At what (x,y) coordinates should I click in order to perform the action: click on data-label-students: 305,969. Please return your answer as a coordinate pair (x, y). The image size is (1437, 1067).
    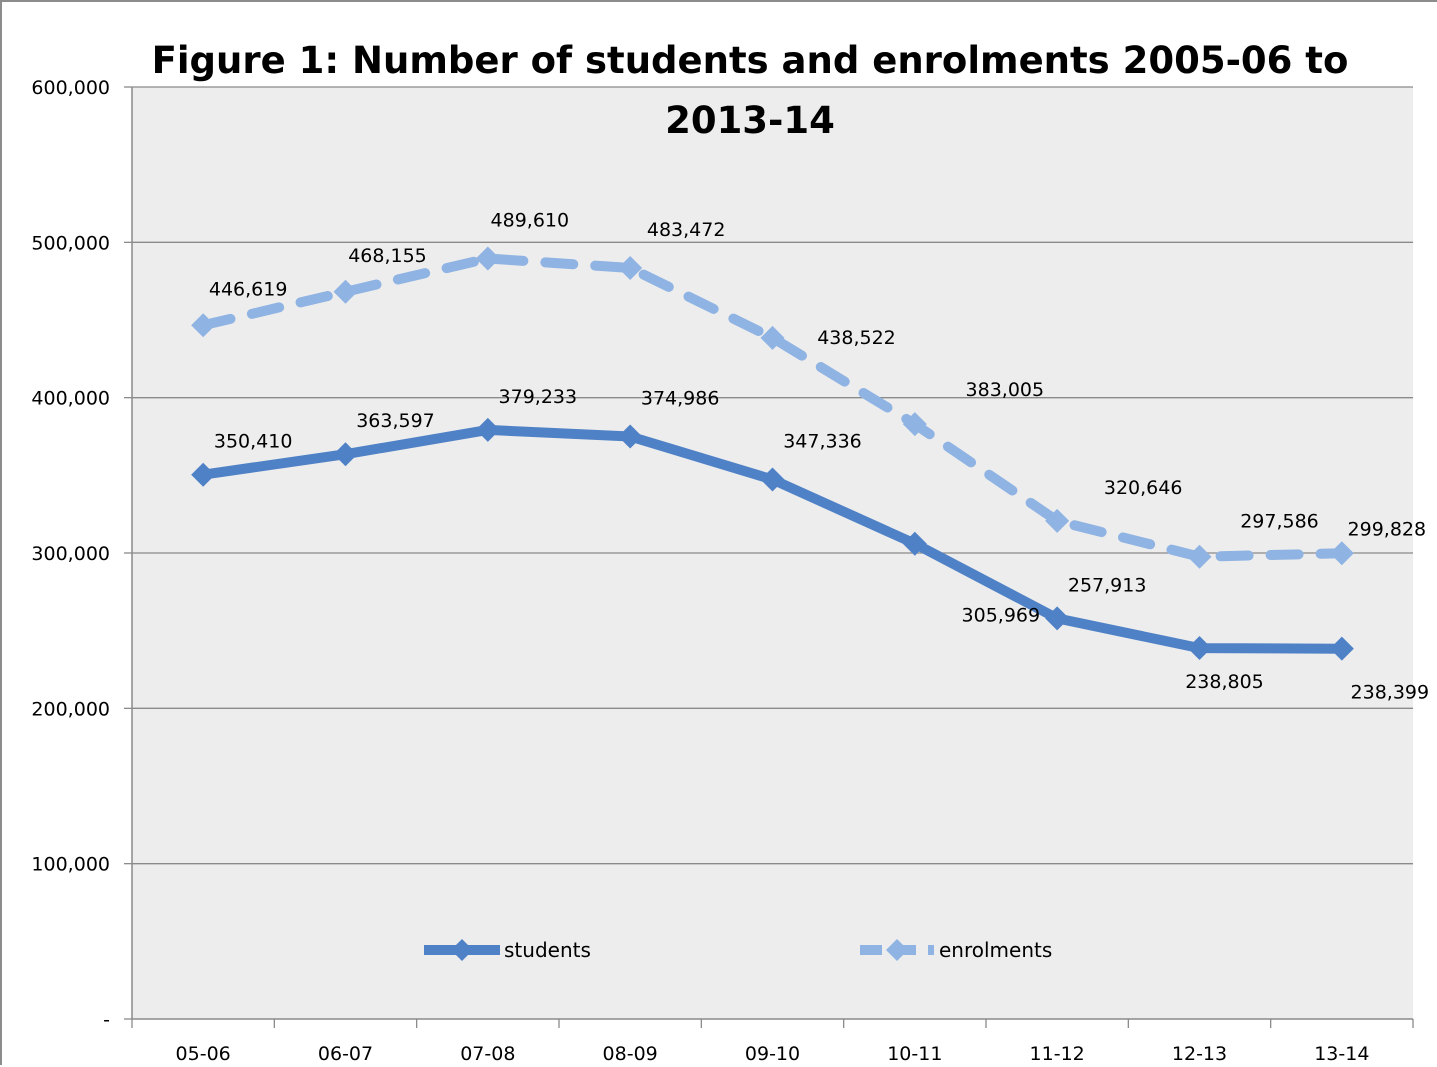
    Looking at the image, I should click on (1001, 616).